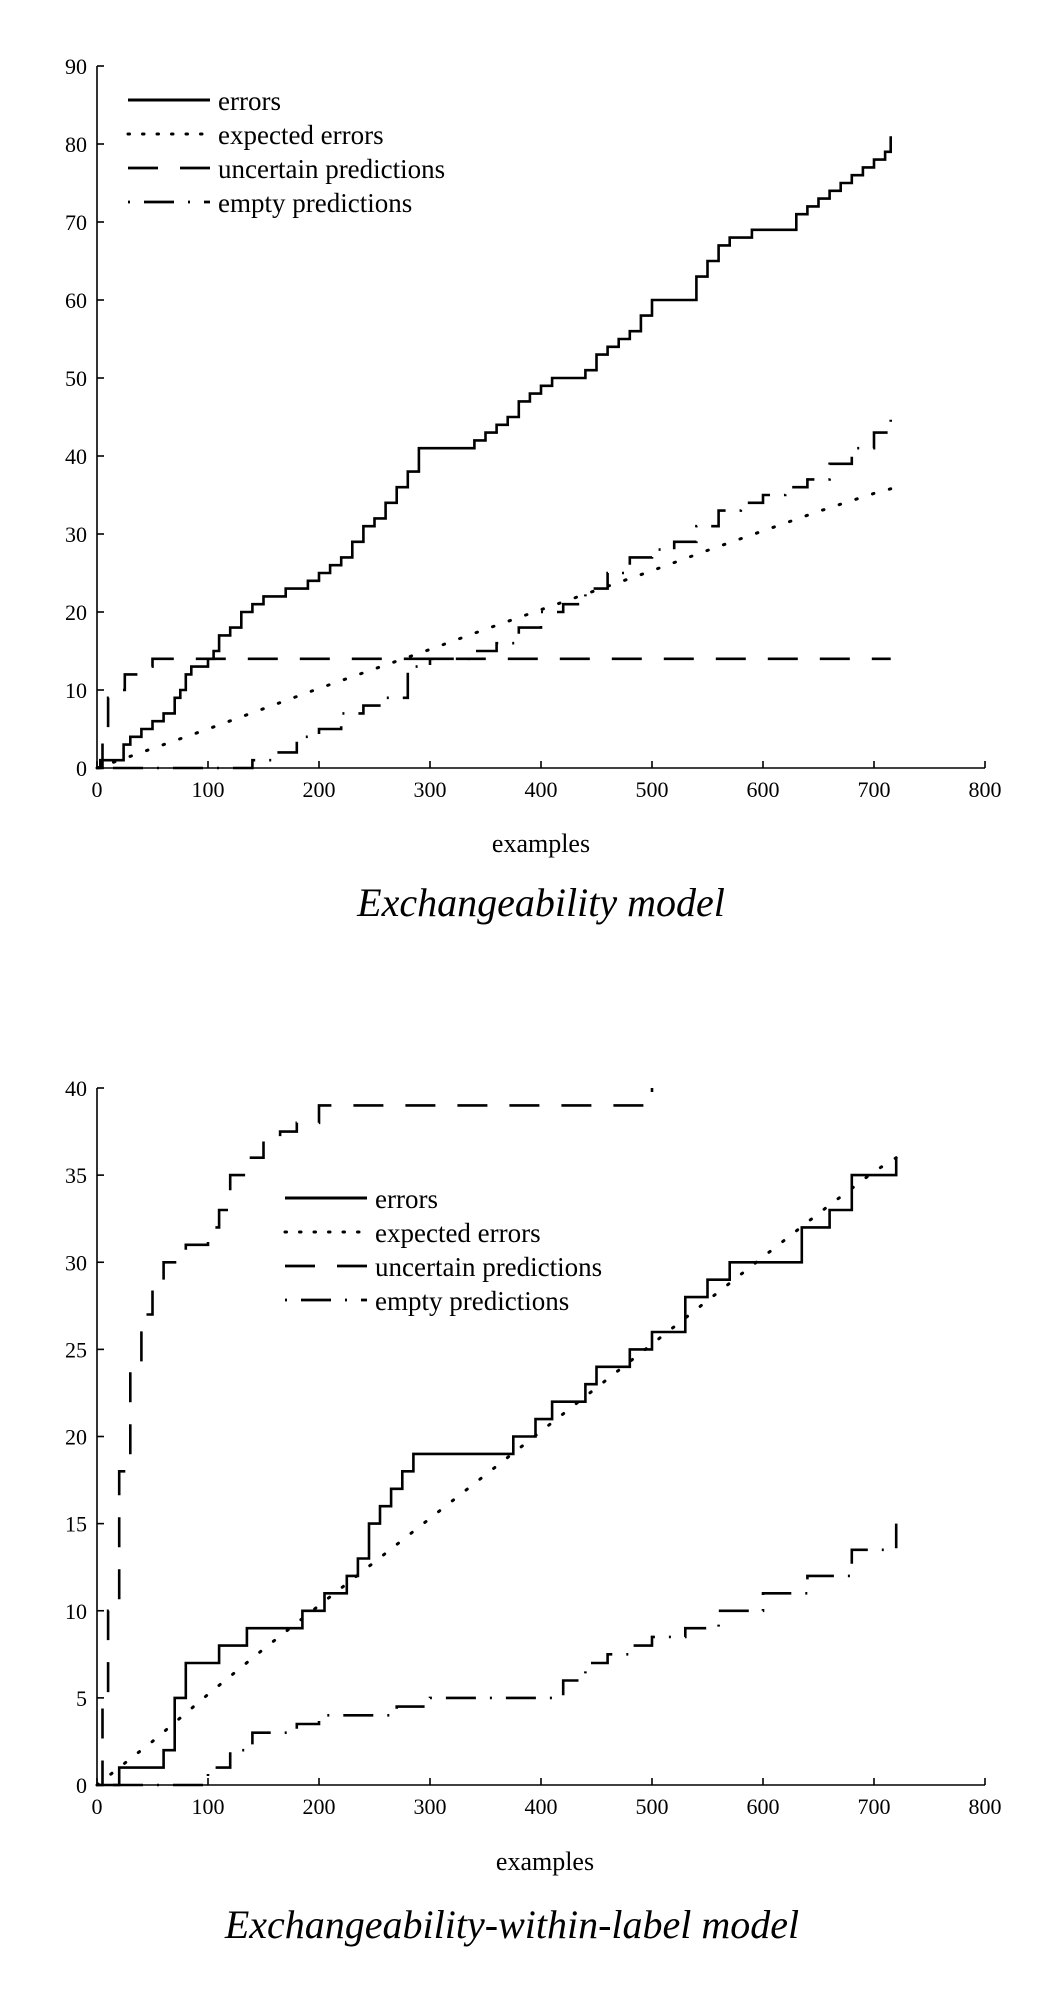 This screenshot has height=2005, width=1060. What do you see at coordinates (76, 66) in the screenshot?
I see `y-tick-label: 90` at bounding box center [76, 66].